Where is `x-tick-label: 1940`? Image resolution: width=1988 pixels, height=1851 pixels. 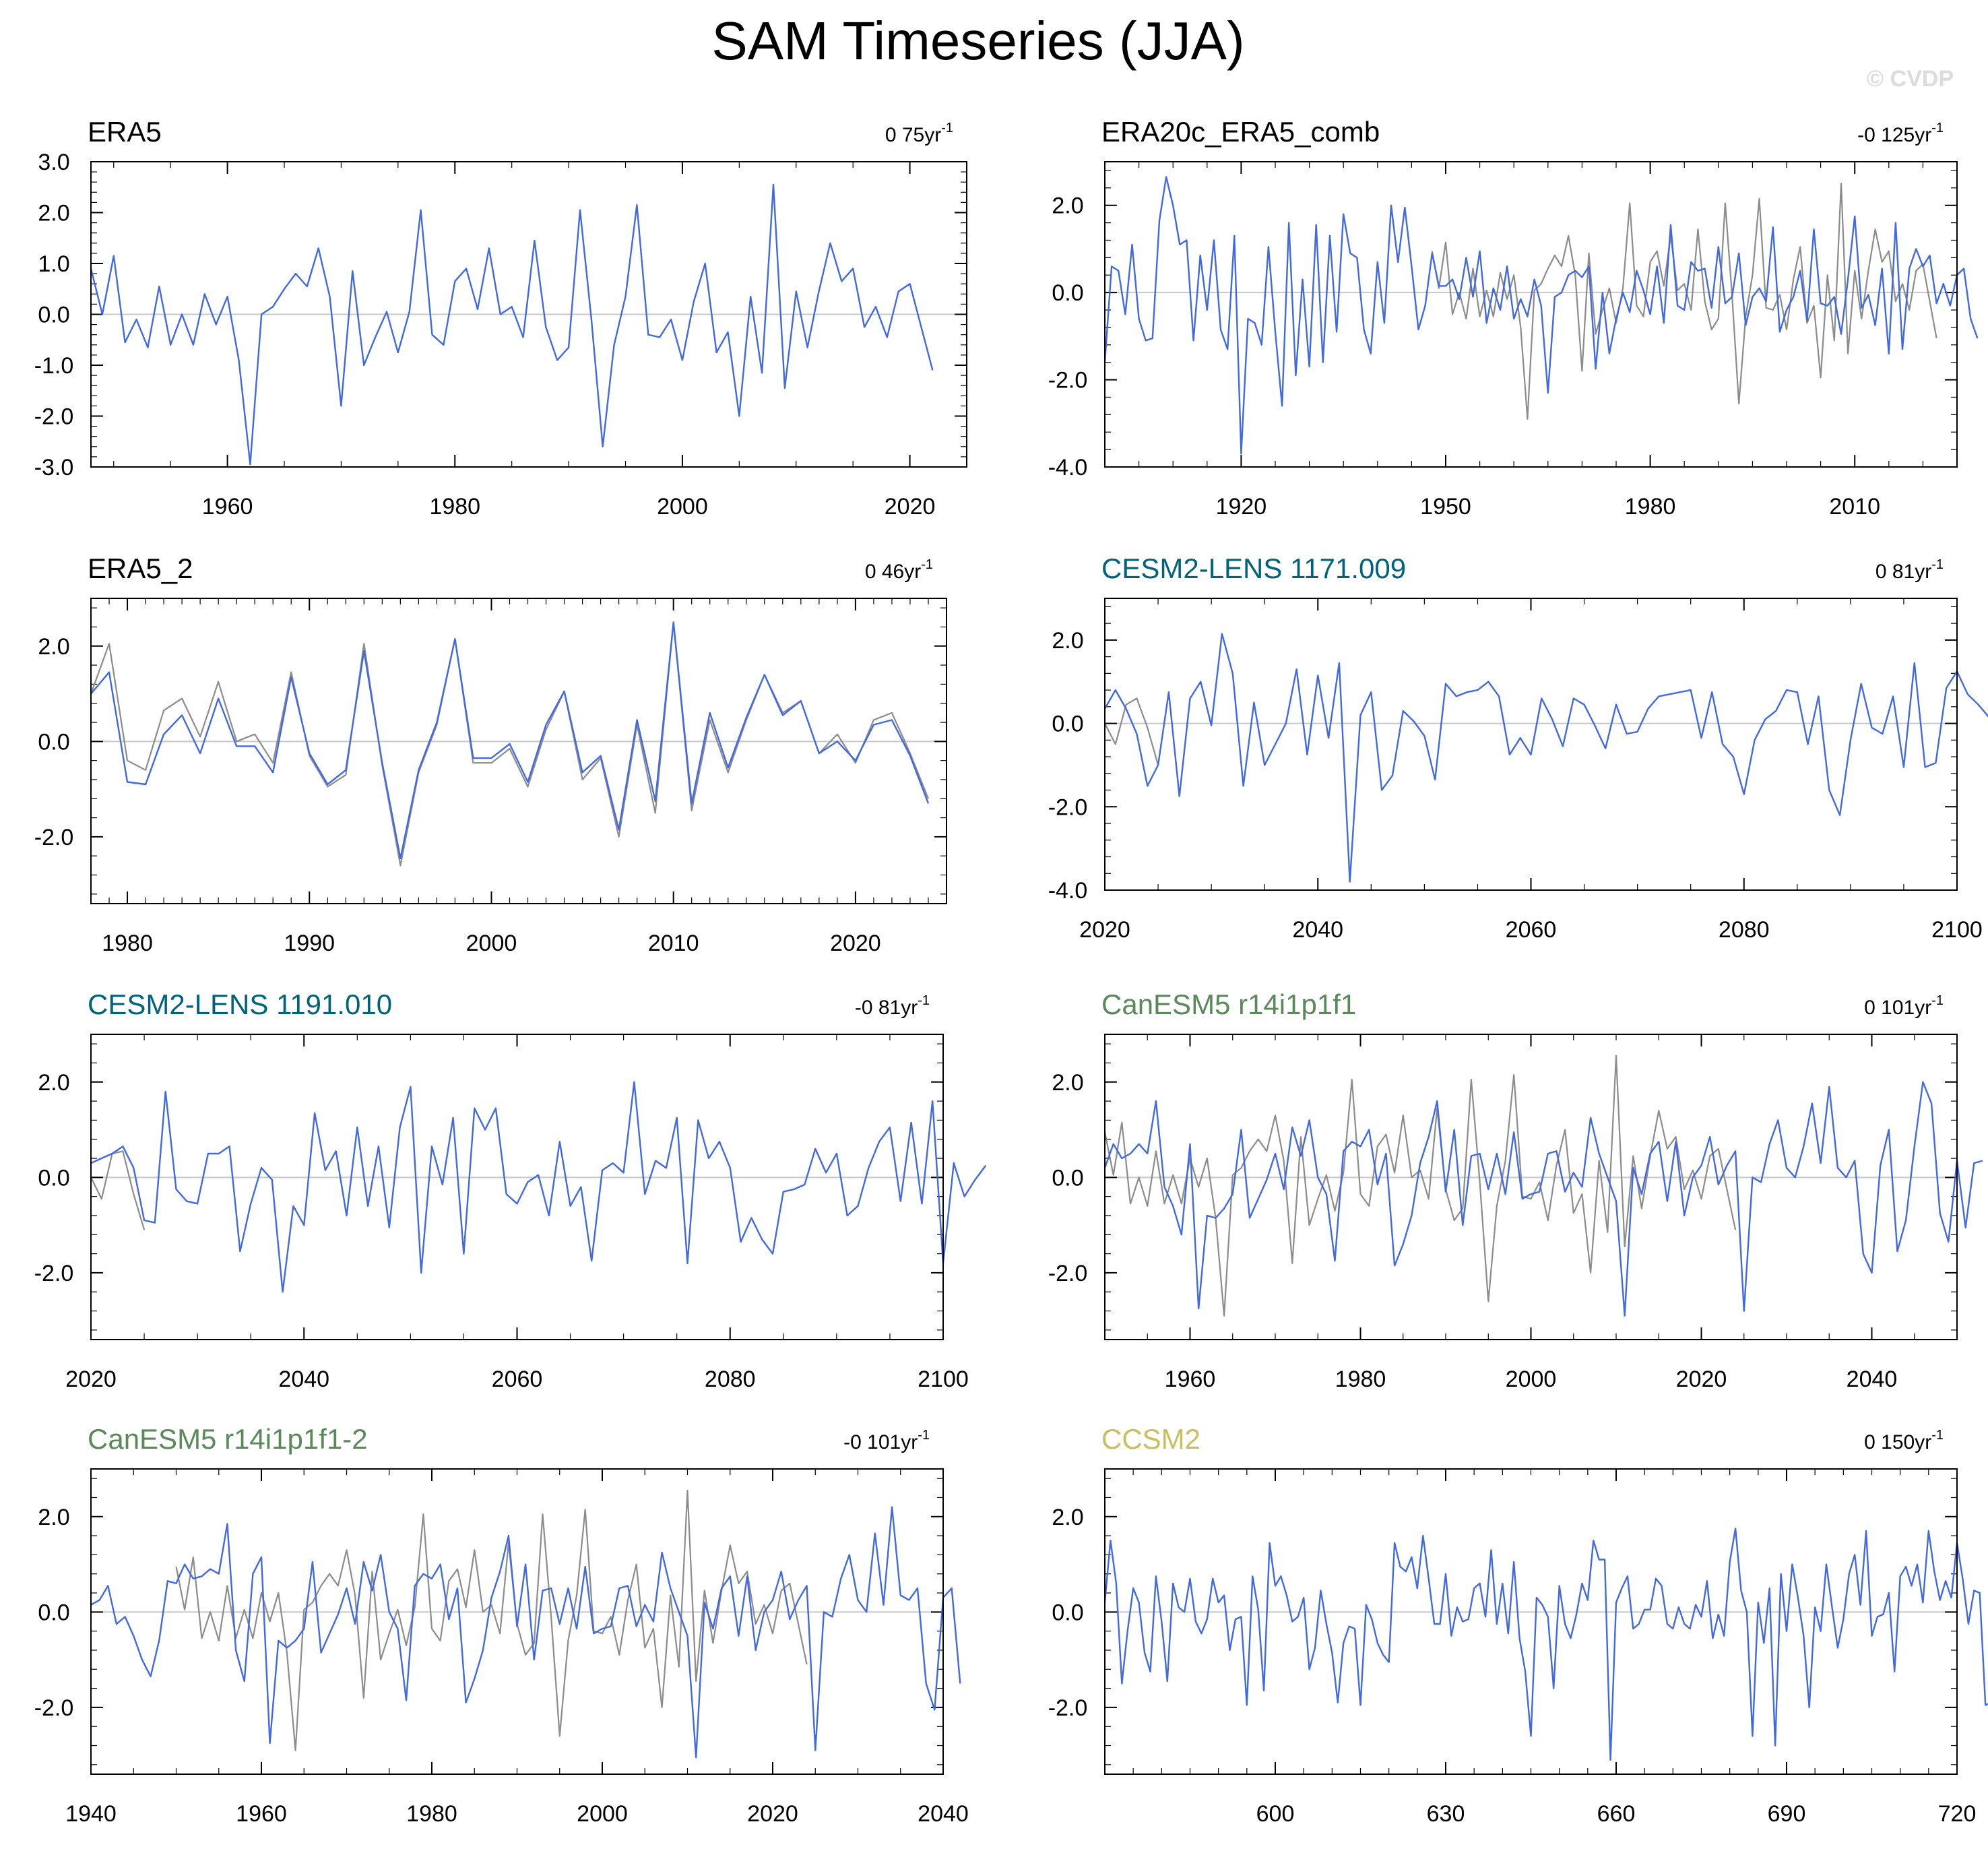
x-tick-label: 1940 is located at coordinates (91, 1814).